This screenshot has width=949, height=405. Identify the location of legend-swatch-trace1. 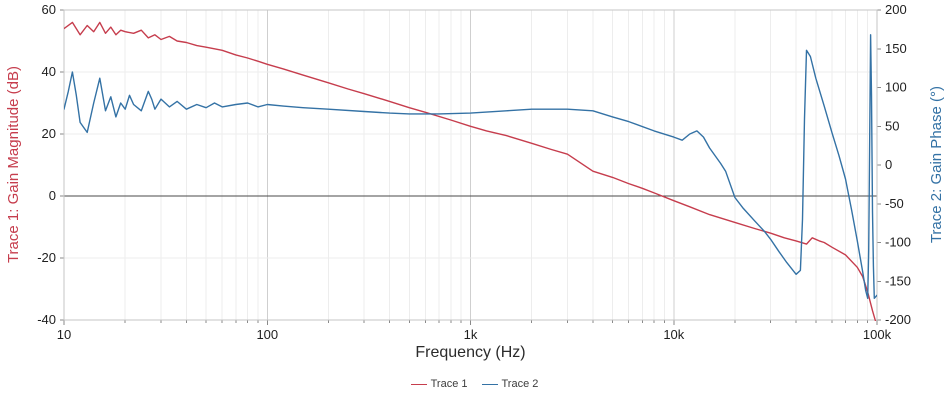
(418, 384).